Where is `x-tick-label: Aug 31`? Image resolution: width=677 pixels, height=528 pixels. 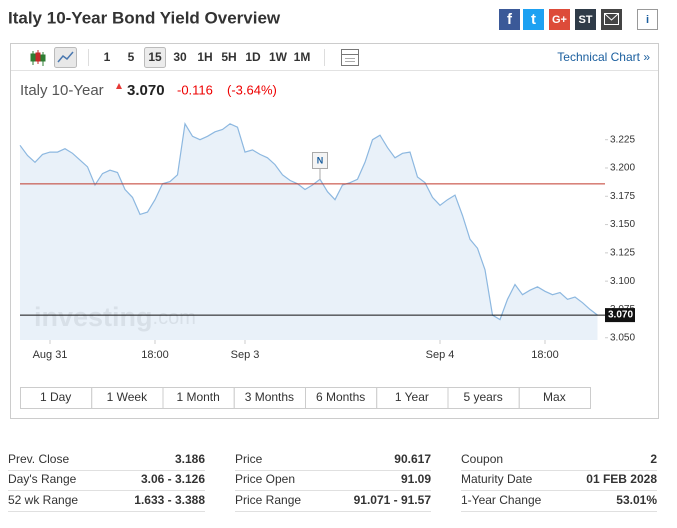
x-tick-label: Aug 31 is located at coordinates (50, 355).